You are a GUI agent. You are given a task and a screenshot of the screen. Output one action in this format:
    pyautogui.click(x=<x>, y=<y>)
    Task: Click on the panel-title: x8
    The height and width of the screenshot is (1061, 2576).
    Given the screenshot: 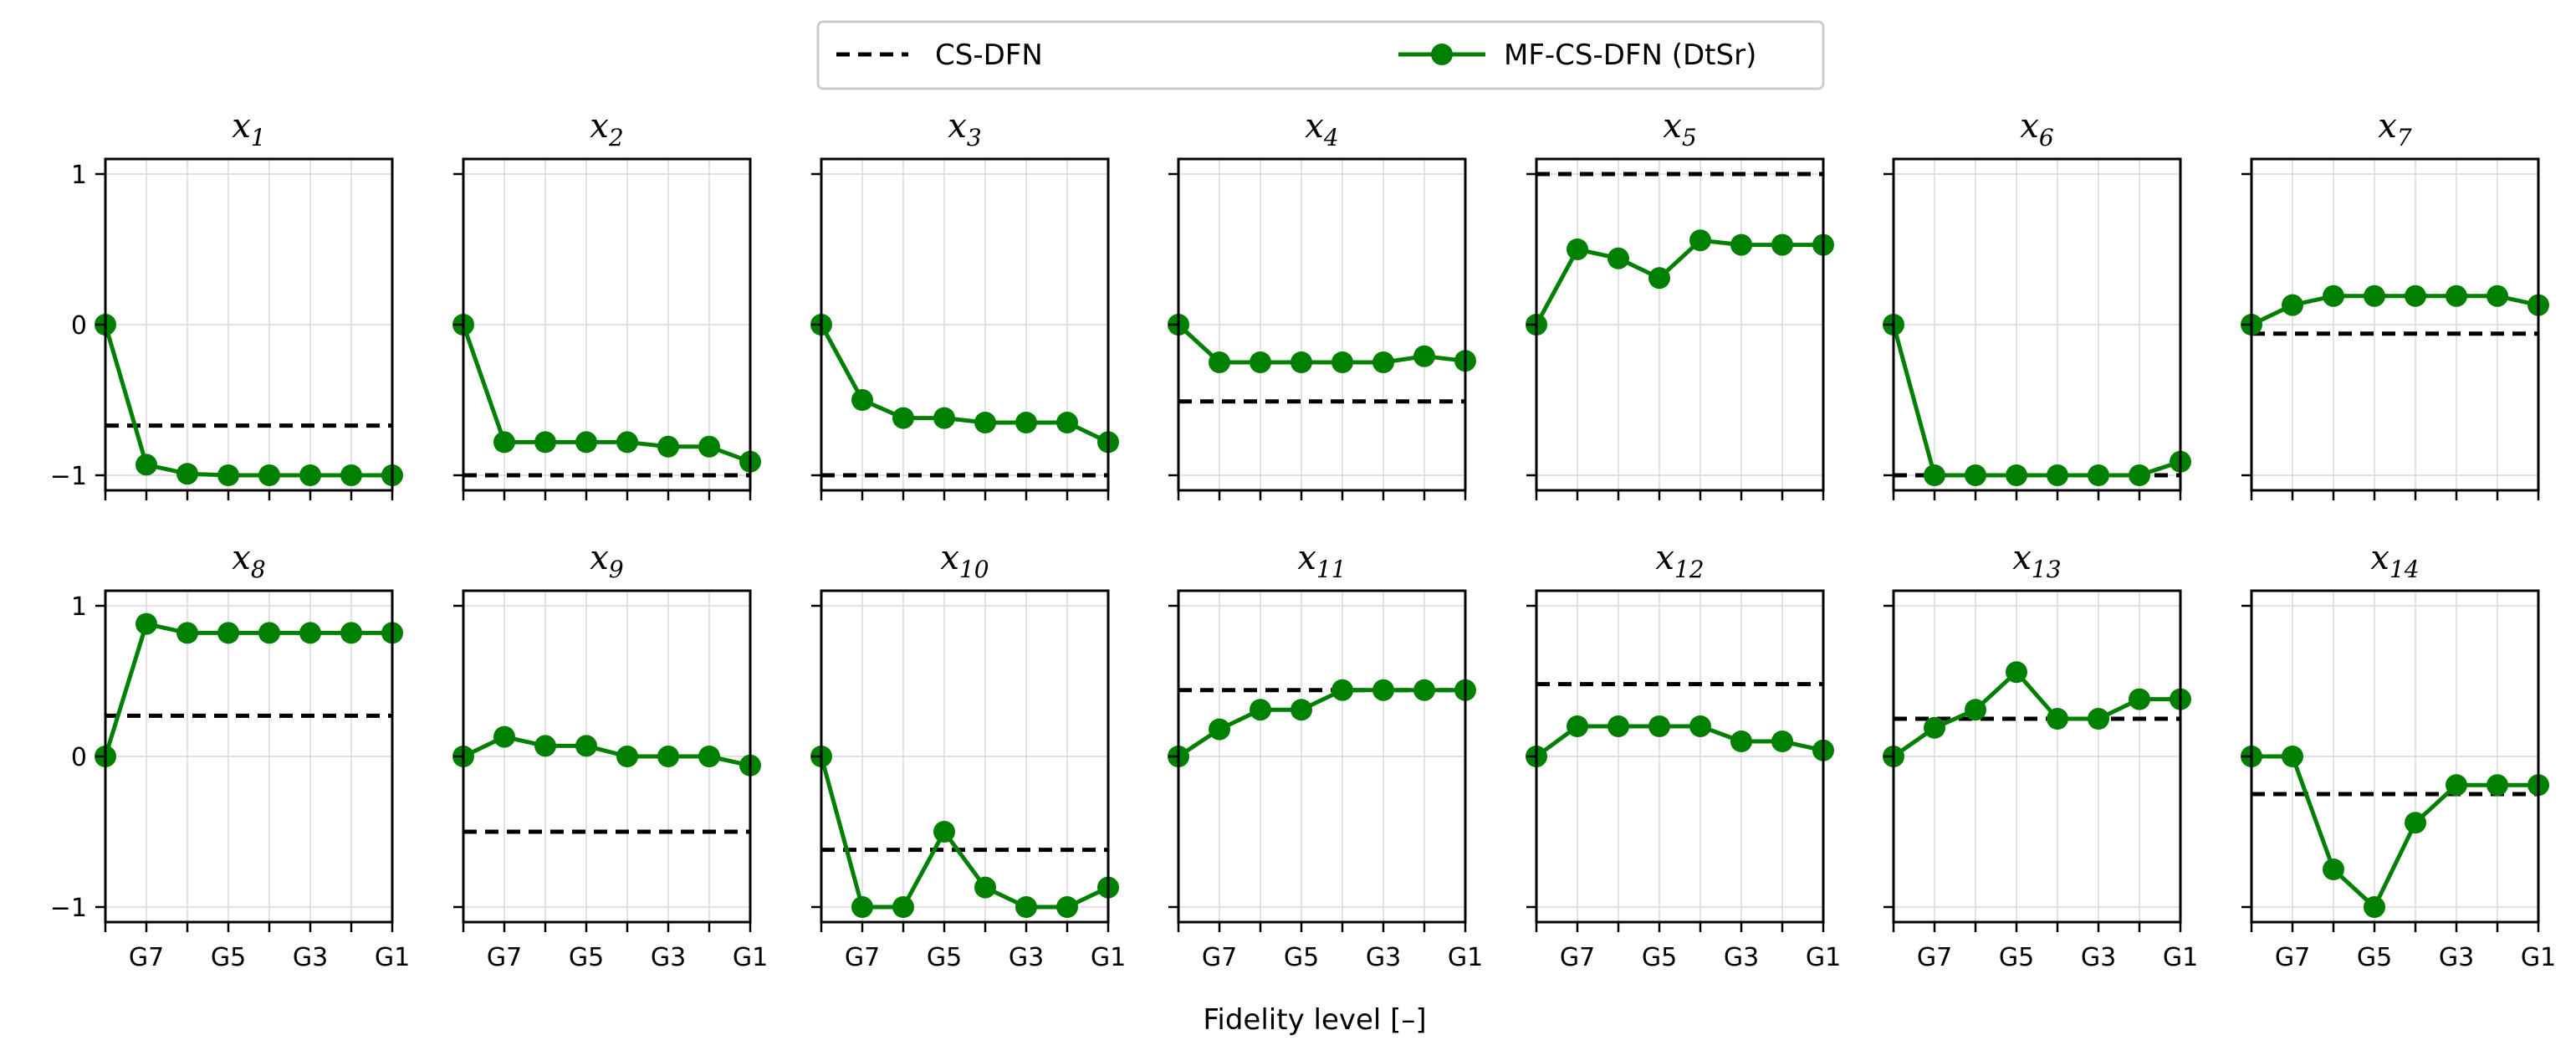 What is the action you would take?
    pyautogui.click(x=248, y=561)
    